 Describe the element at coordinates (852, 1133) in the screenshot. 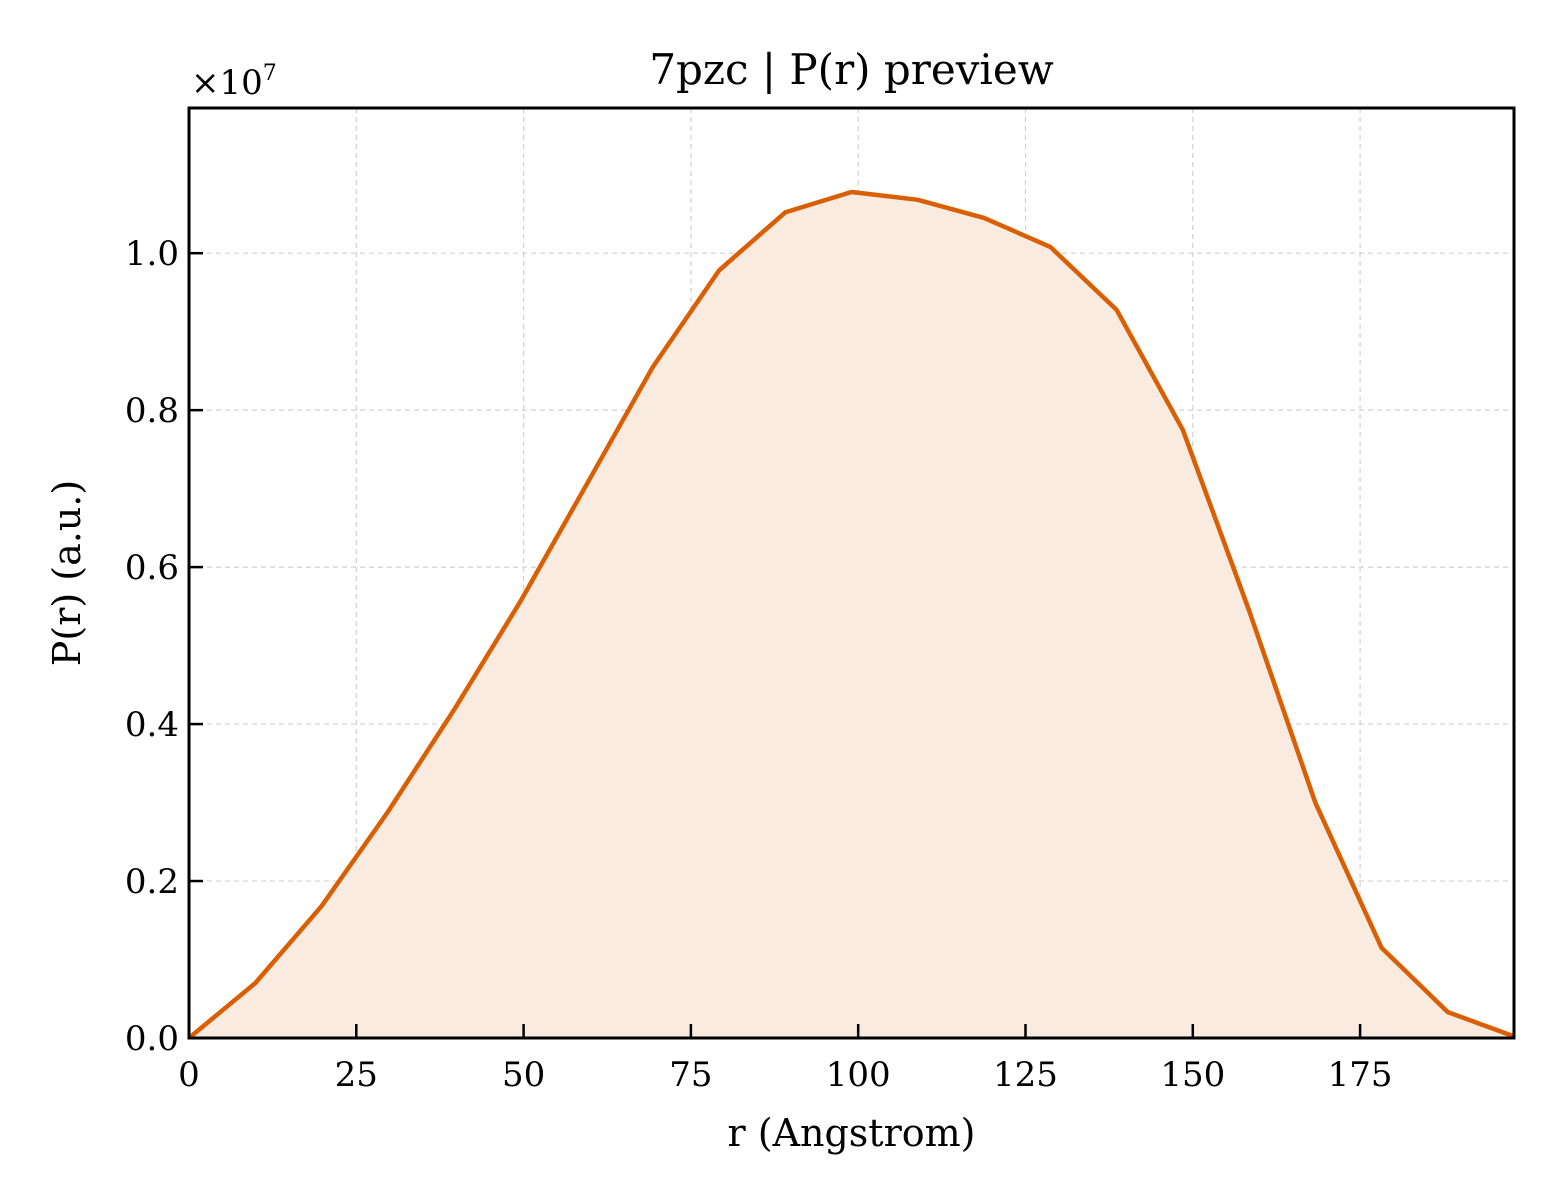

I see `x-axis-label: r (Angstrom)` at that location.